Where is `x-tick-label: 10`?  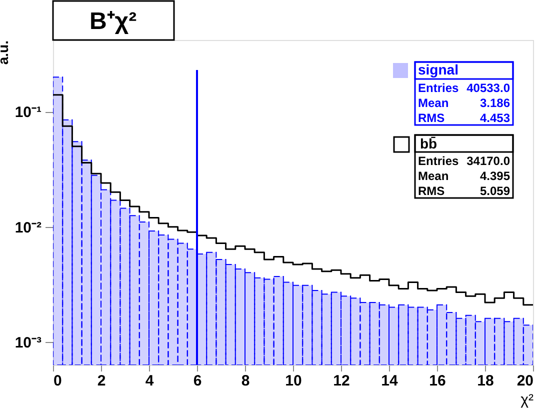
x-tick-label: 10 is located at coordinates (293, 381).